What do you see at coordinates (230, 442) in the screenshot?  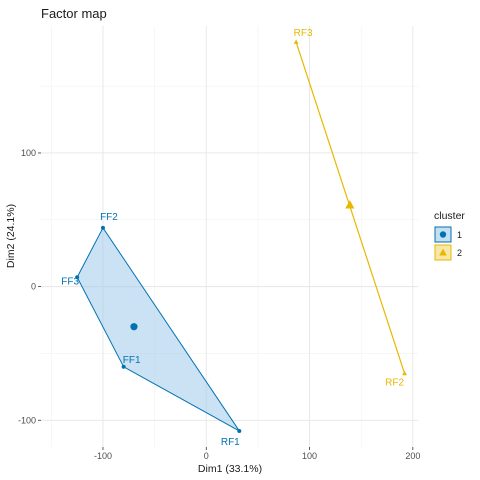 I see `point-label-rf1: RF1` at bounding box center [230, 442].